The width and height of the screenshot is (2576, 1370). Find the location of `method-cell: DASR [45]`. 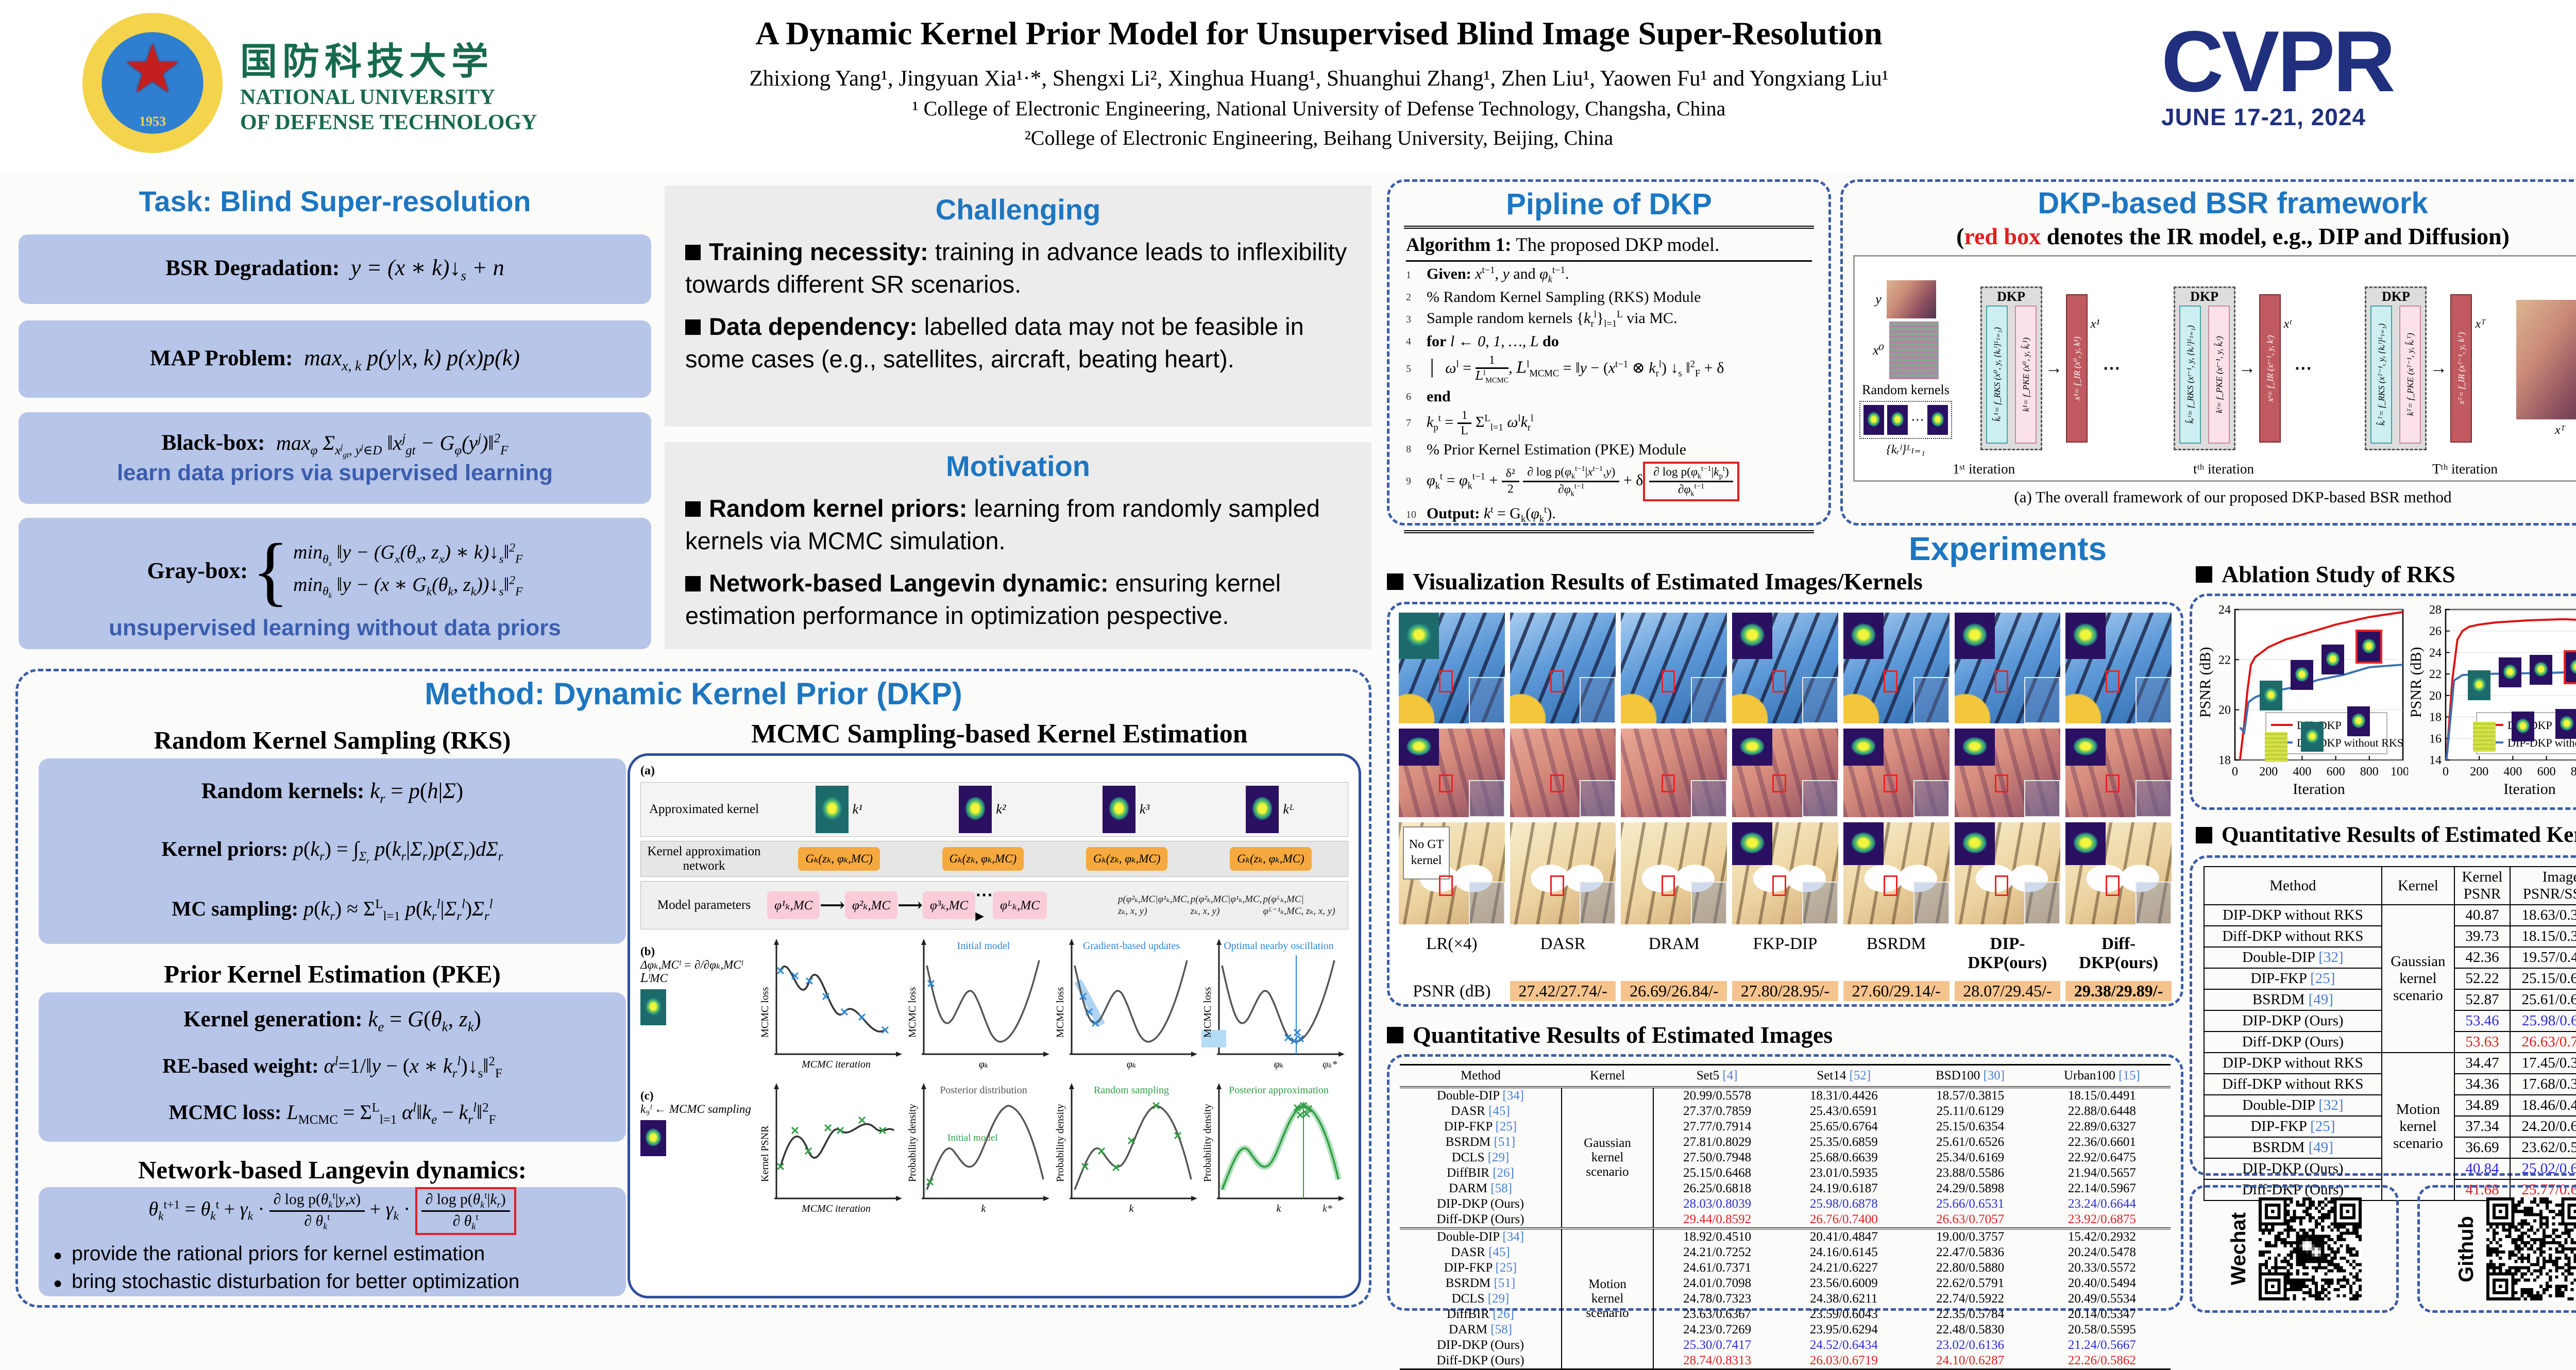

method-cell: DASR [45] is located at coordinates (1481, 1112).